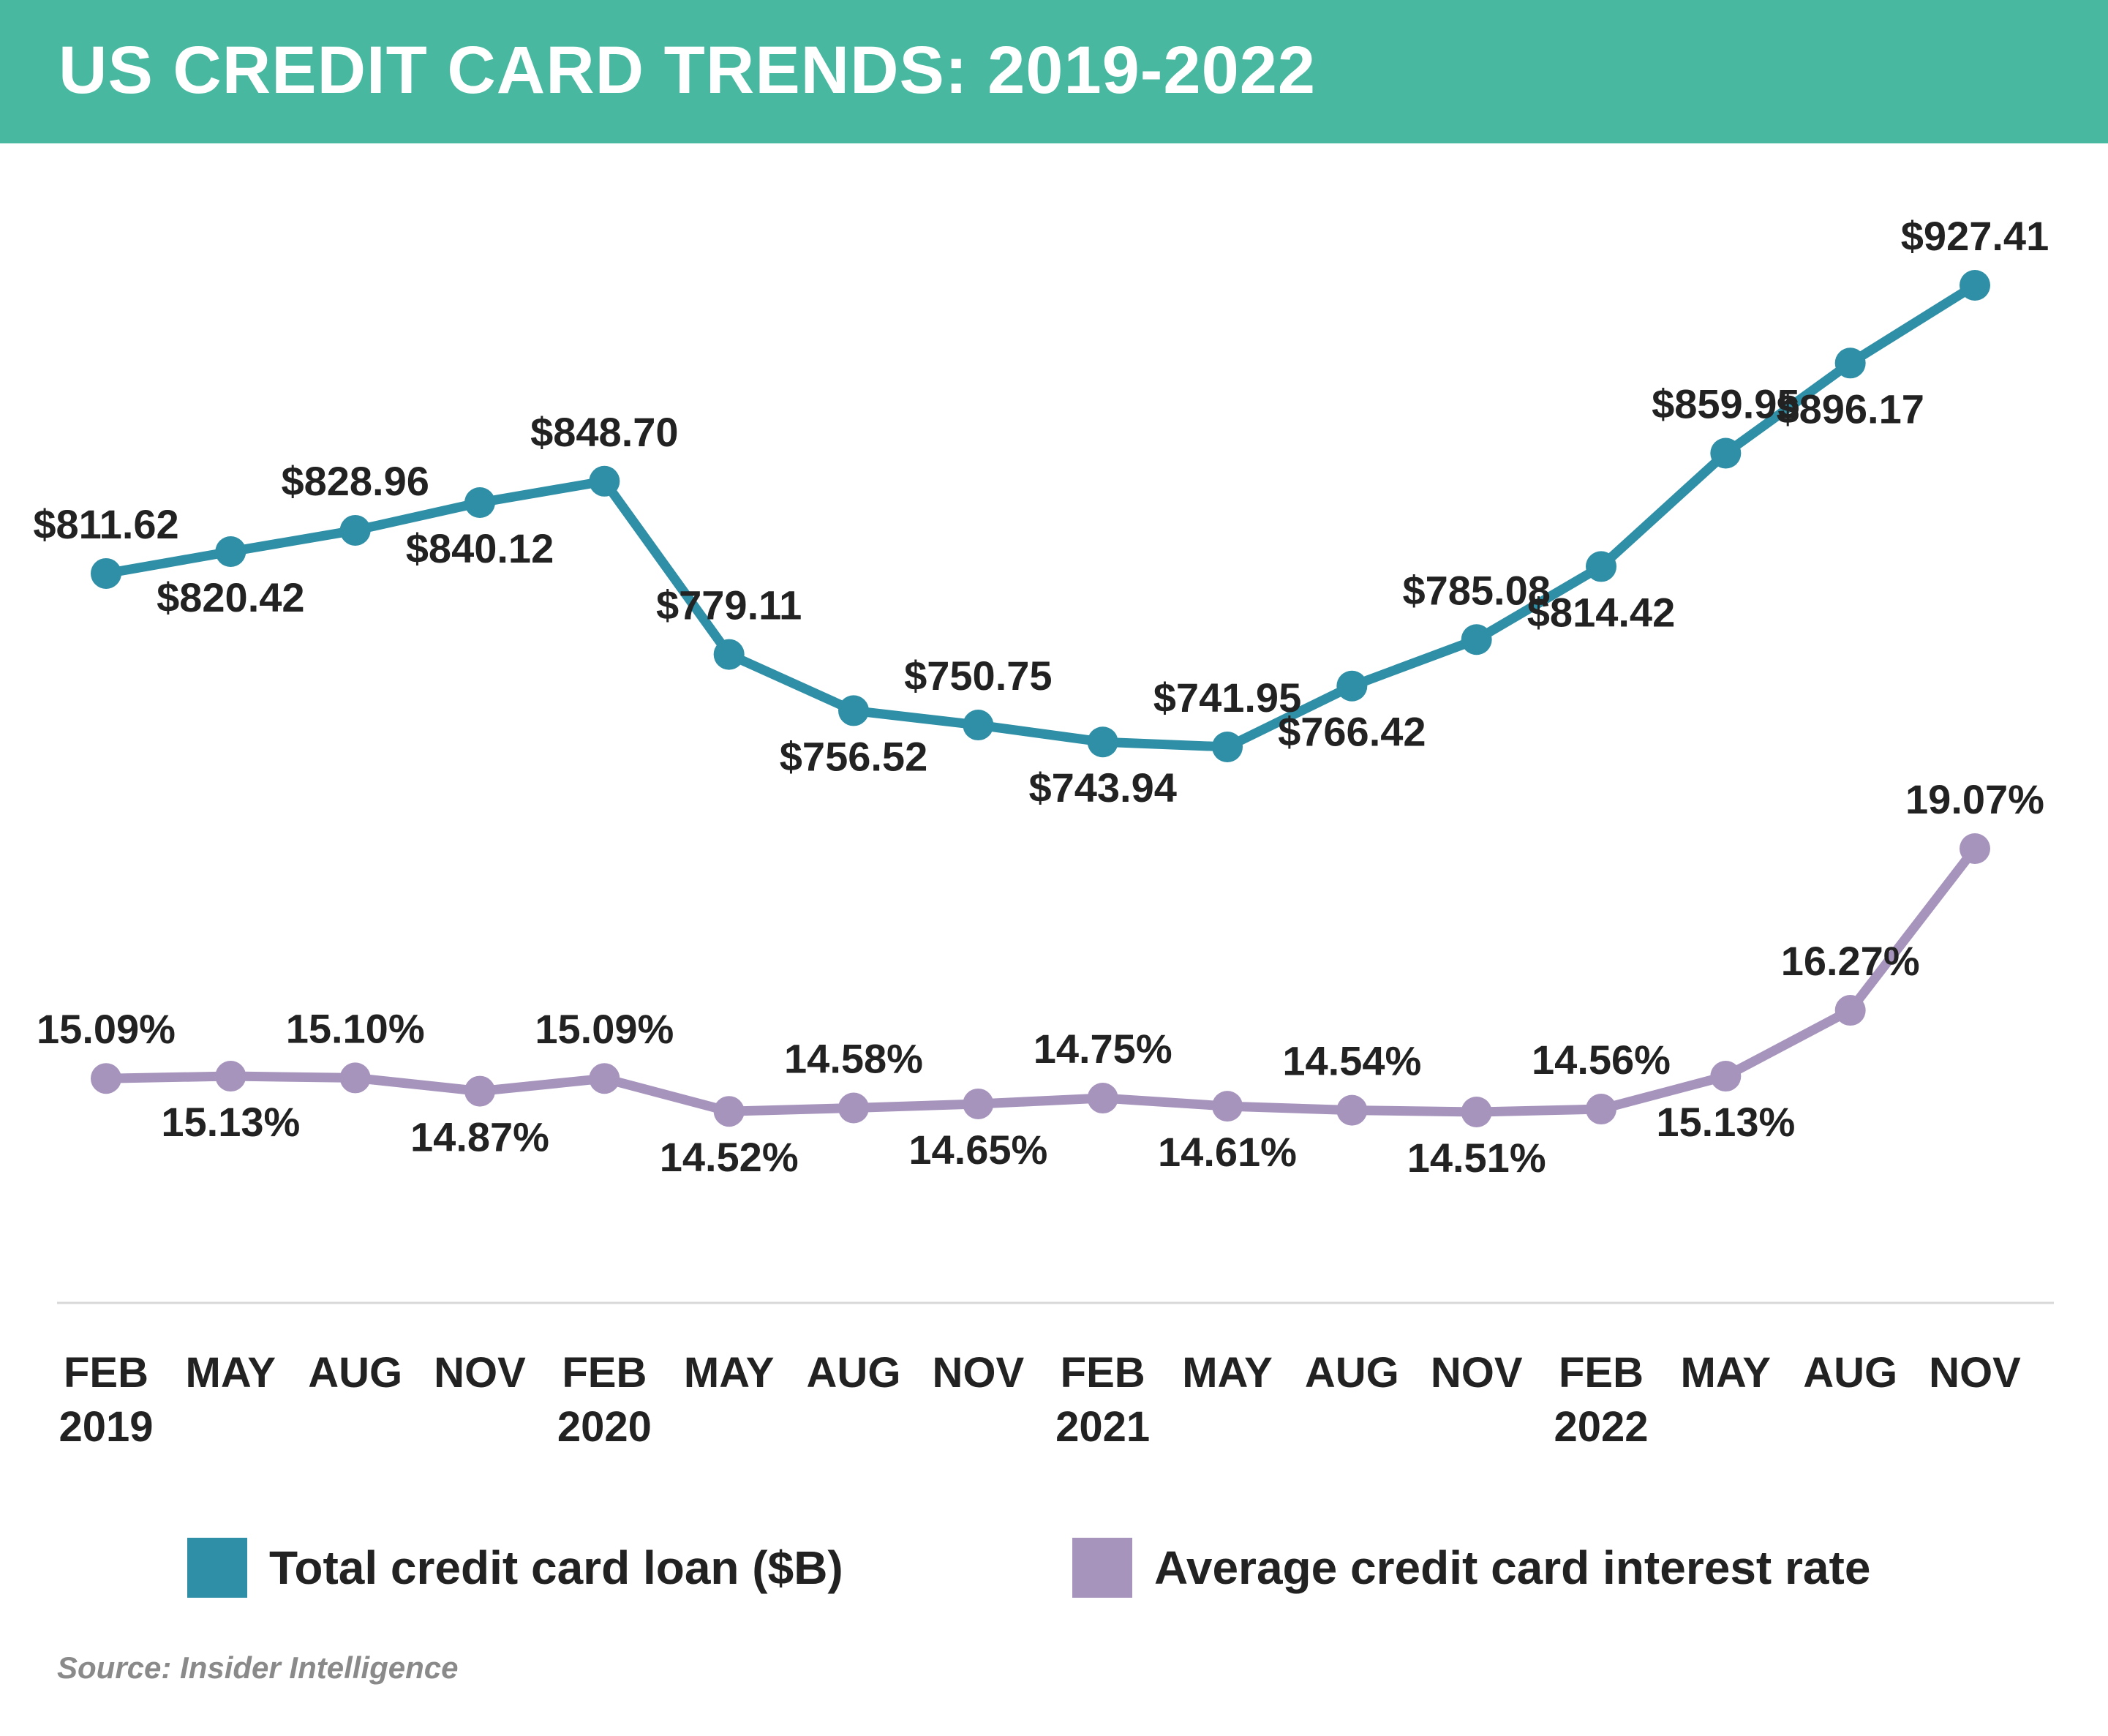 This screenshot has height=1736, width=2108. Describe the element at coordinates (1102, 1427) in the screenshot. I see `x-tick-label-year: 2021` at that location.